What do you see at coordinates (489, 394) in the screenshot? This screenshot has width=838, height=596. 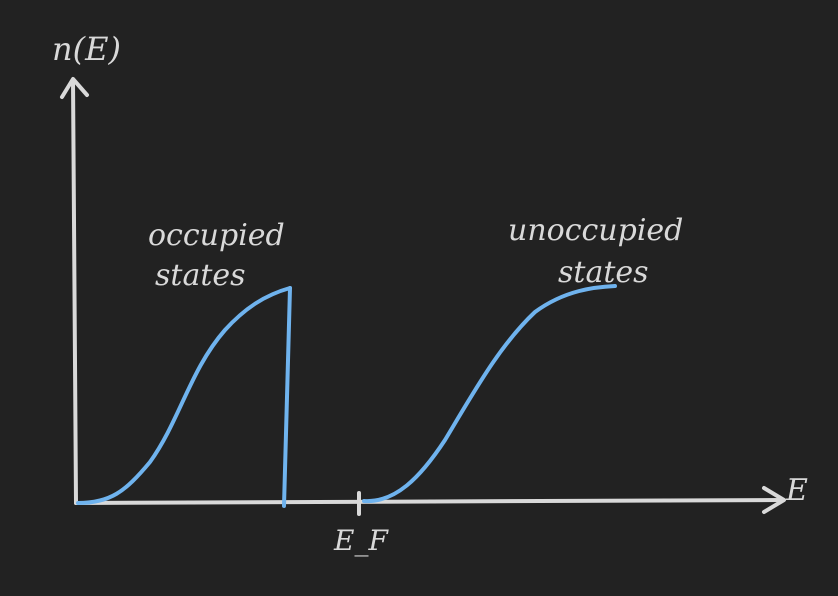 I see `unoccupied-states-curve` at bounding box center [489, 394].